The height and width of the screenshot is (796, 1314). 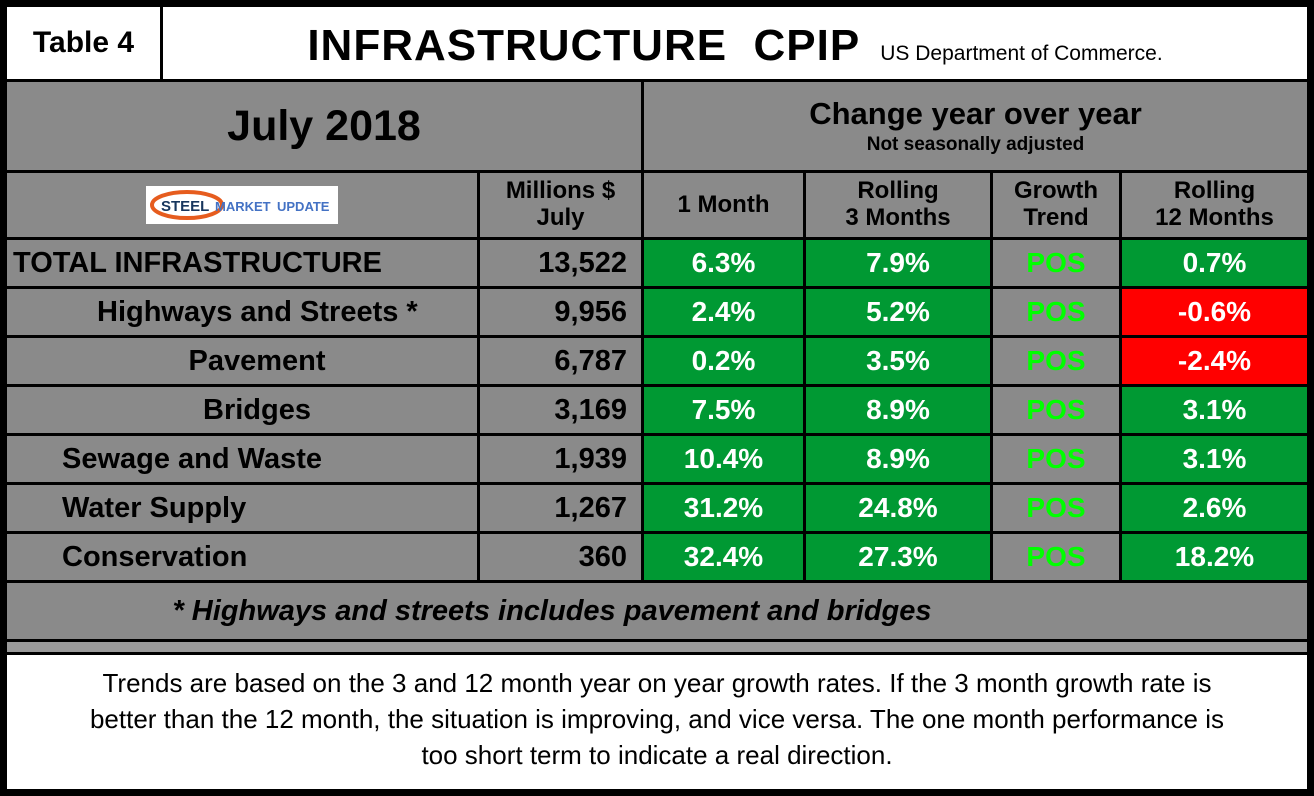 I want to click on rolling-12m-value: 2.6%, so click(x=1214, y=508).